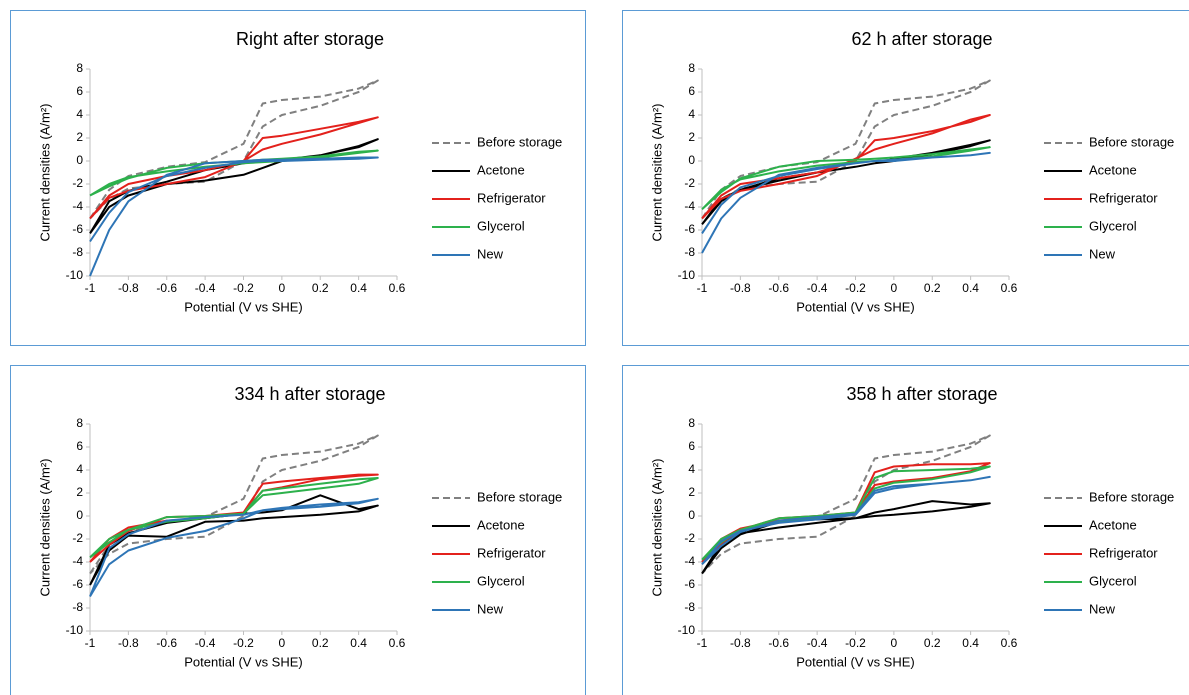  I want to click on x-tick-label: 0.4, so click(358, 288).